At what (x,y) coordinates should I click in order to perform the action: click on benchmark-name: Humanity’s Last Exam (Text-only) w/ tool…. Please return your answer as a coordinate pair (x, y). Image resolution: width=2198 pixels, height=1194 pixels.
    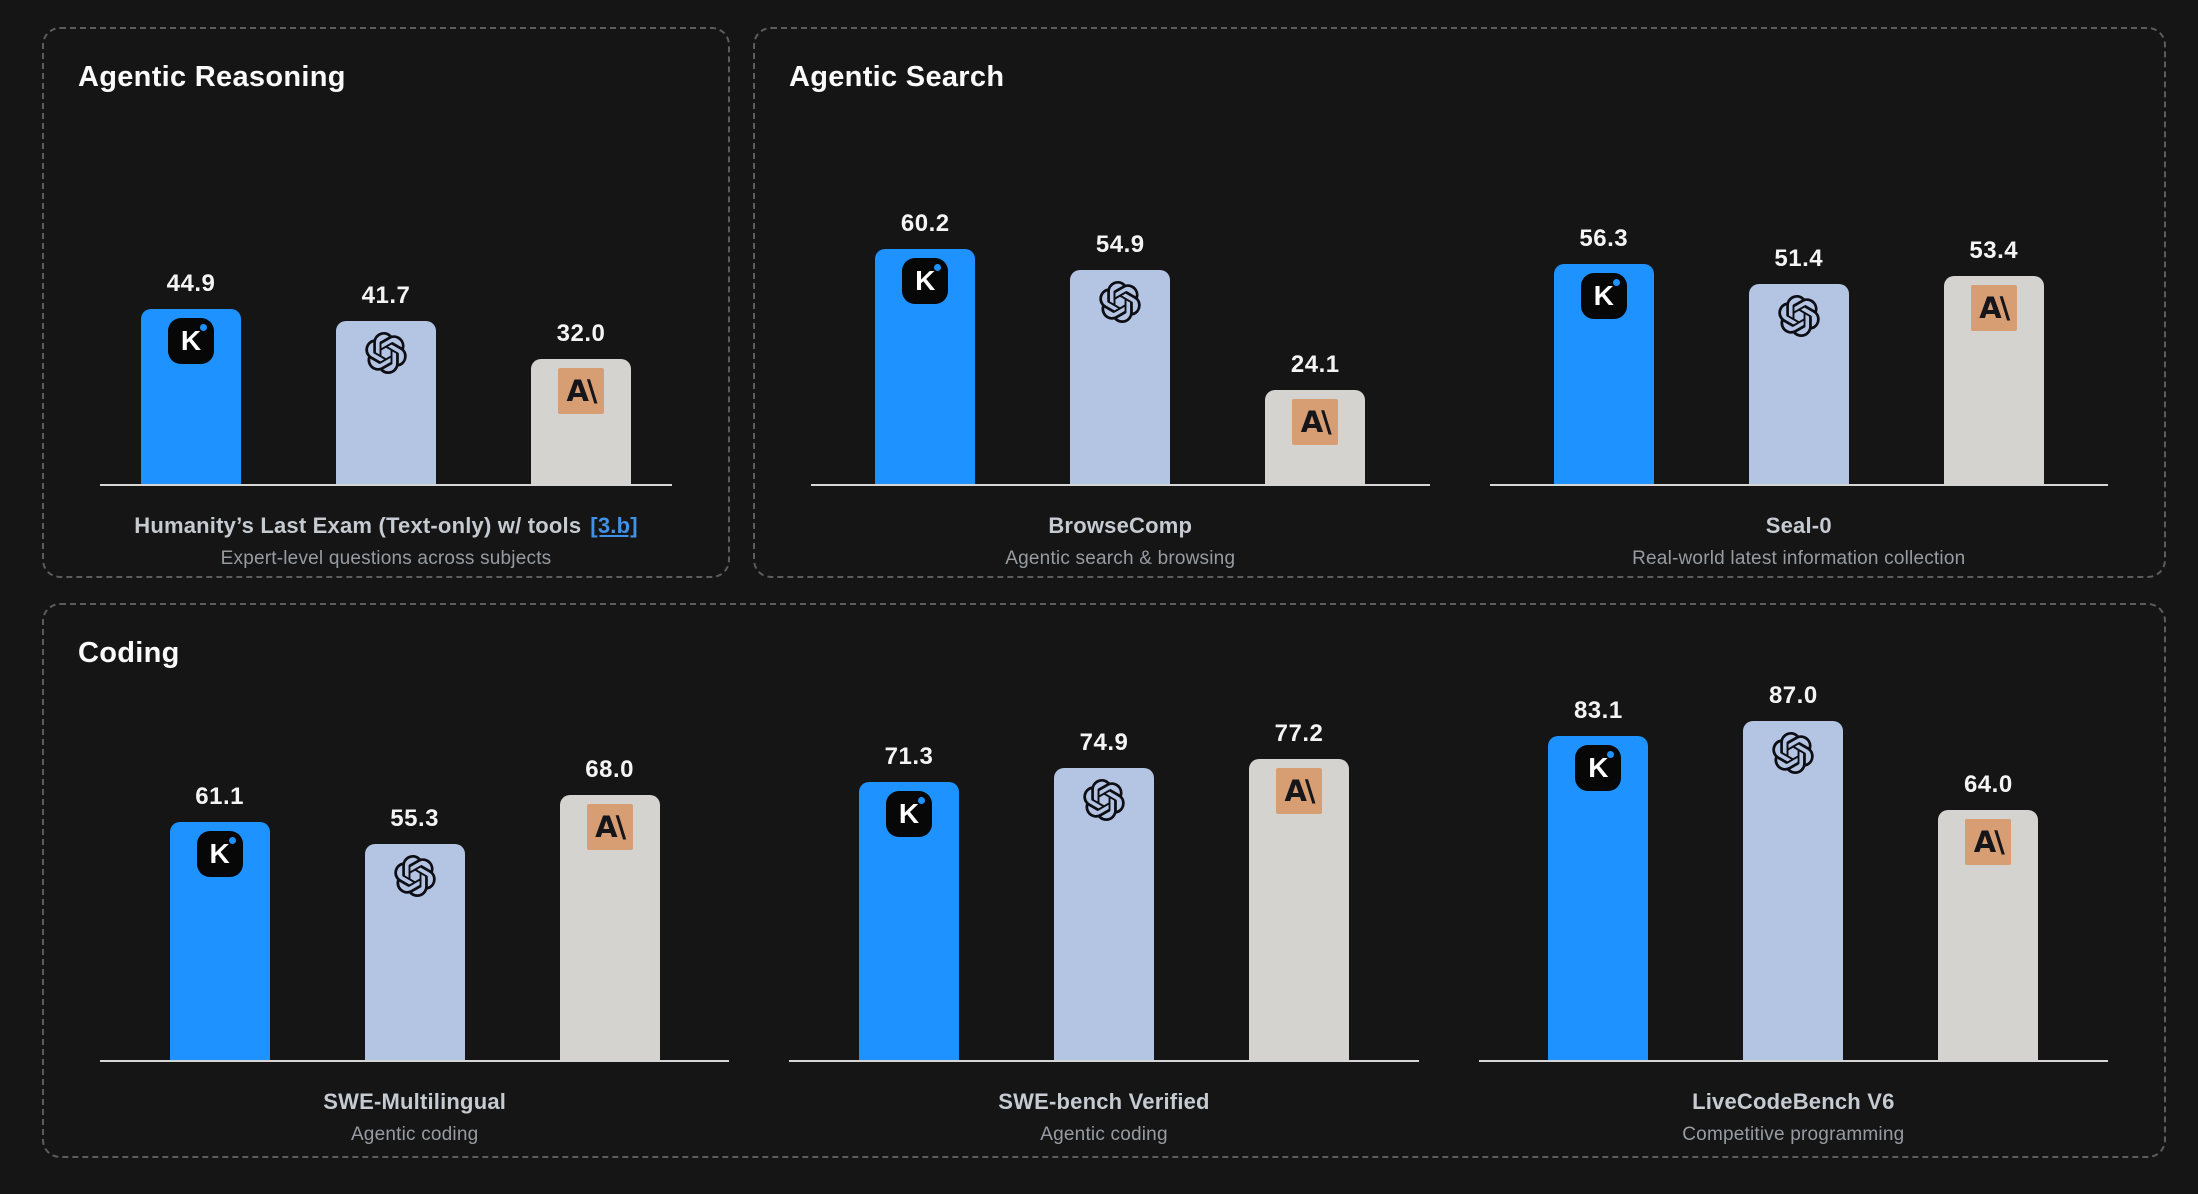
    Looking at the image, I should click on (358, 525).